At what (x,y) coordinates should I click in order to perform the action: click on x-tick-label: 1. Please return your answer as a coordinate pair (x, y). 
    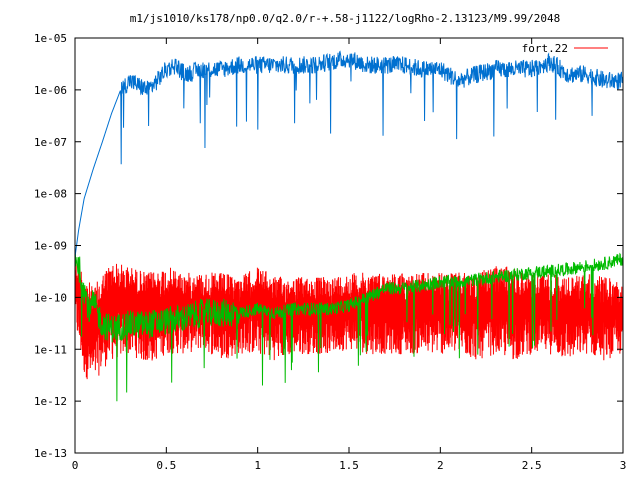
    Looking at the image, I should click on (257, 465).